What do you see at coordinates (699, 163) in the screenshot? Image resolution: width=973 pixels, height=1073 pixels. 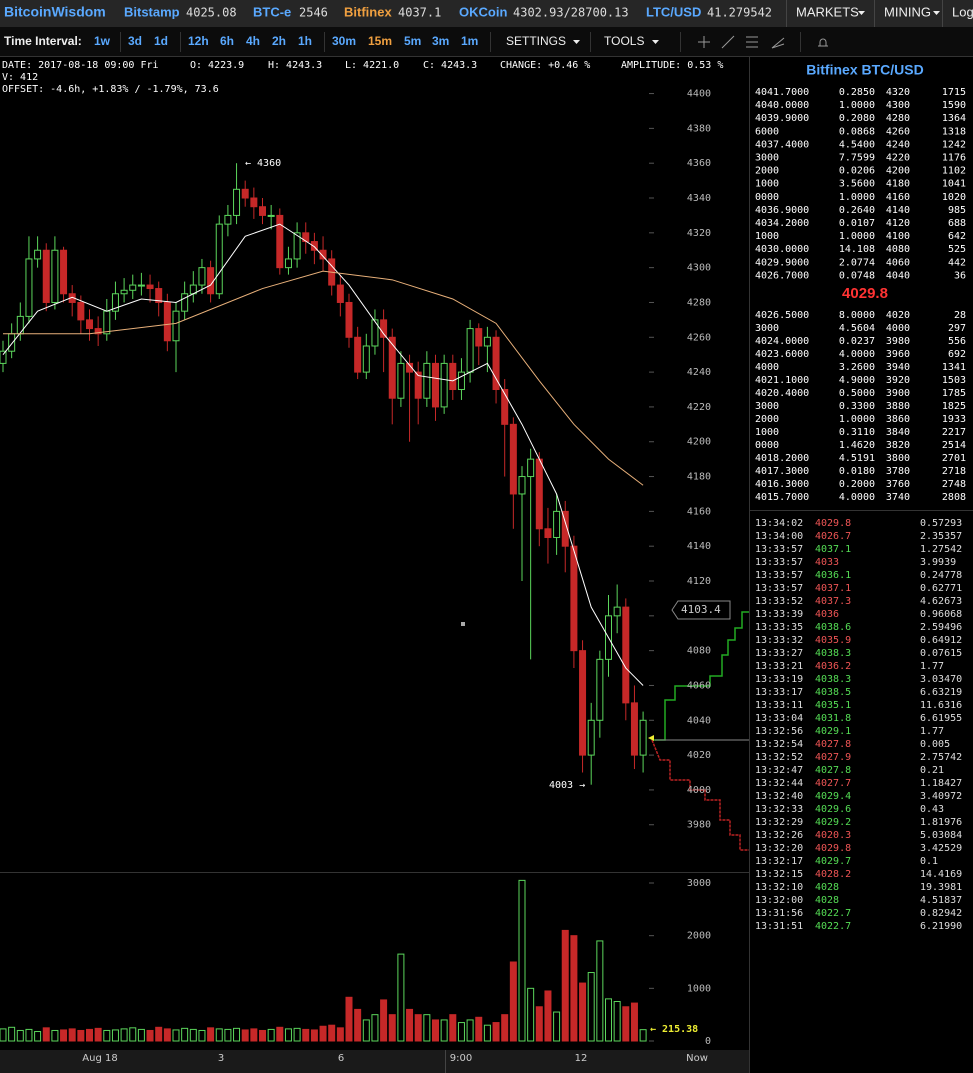 I see `y-tick-label: 4360` at bounding box center [699, 163].